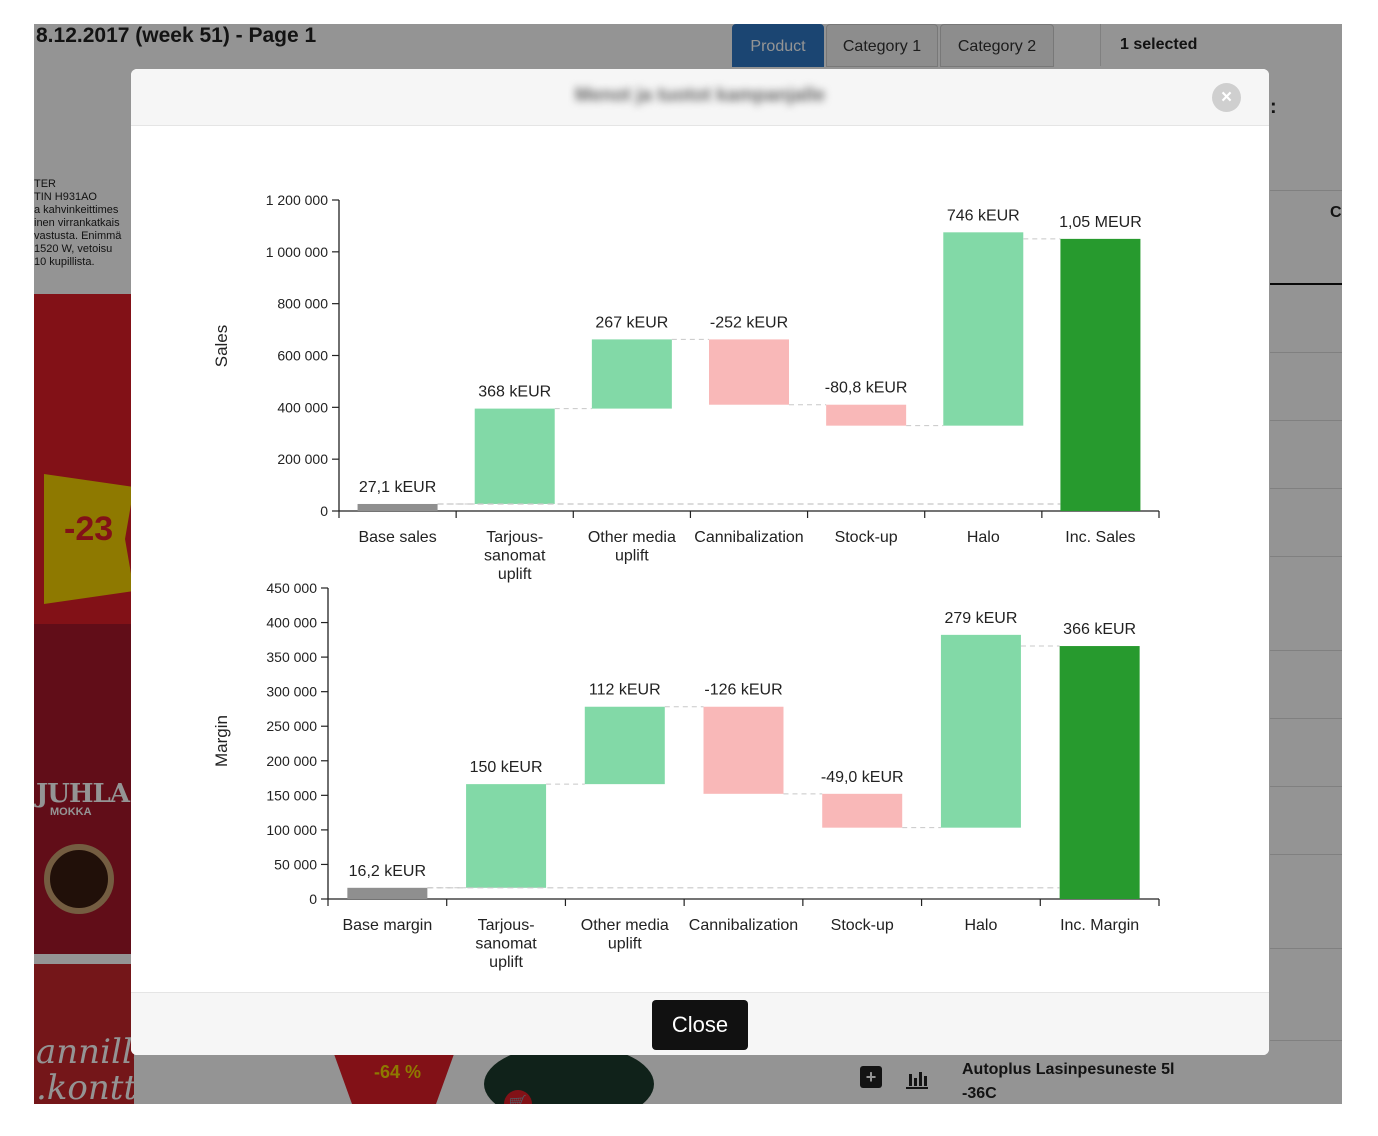 This screenshot has width=1378, height=1136. What do you see at coordinates (1068, 1081) in the screenshot?
I see `product-name: Autoplus Lasinpesuneste 5l -36C` at bounding box center [1068, 1081].